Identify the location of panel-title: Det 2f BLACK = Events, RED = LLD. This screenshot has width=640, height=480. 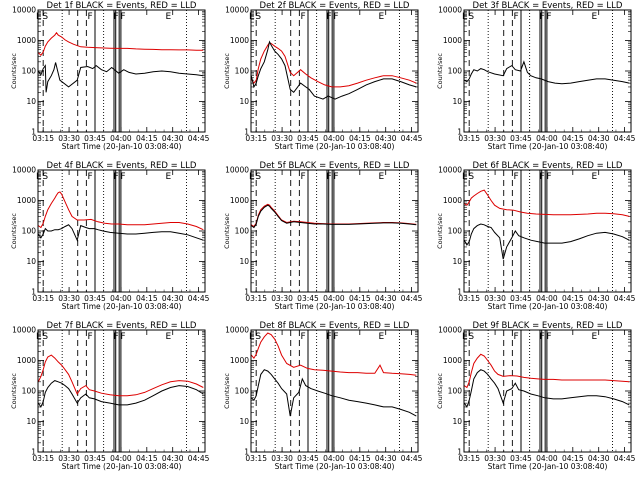
(335, 6).